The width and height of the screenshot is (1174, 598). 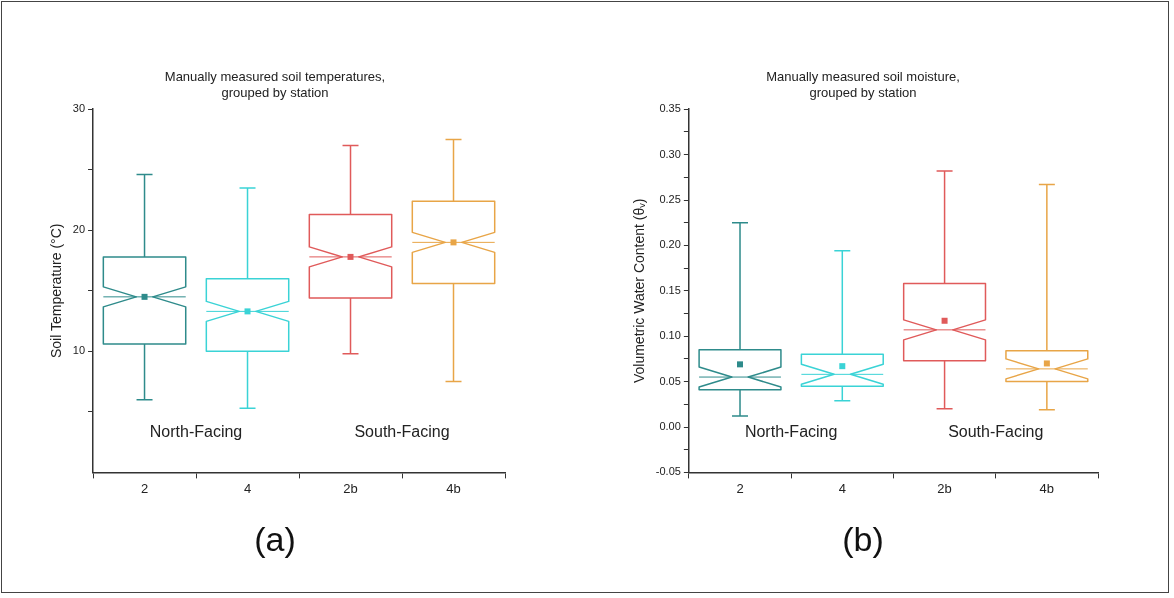 I want to click on y-tick-label: 0.05, so click(x=670, y=380).